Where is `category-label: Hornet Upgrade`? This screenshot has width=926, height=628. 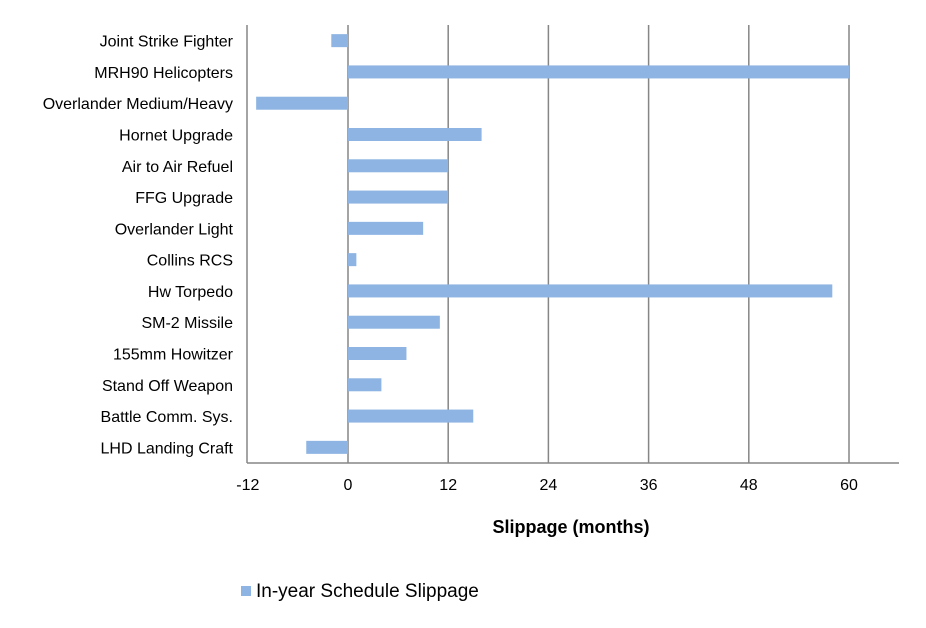 category-label: Hornet Upgrade is located at coordinates (176, 136).